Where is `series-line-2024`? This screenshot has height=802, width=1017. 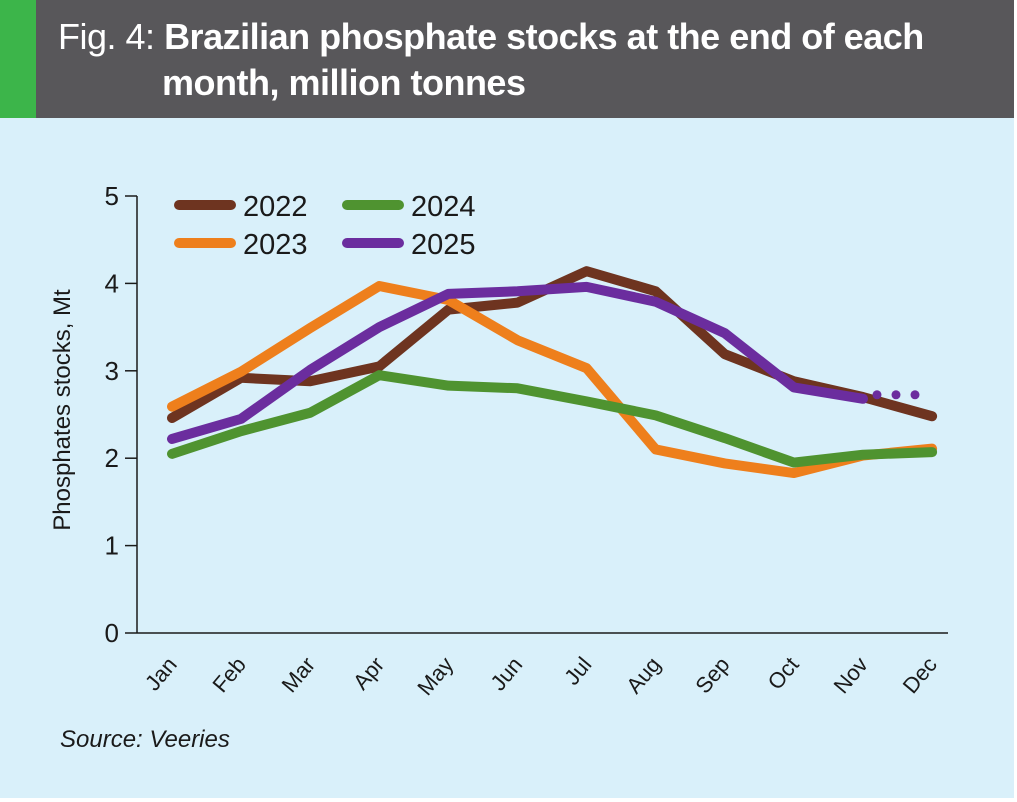 series-line-2024 is located at coordinates (552, 419).